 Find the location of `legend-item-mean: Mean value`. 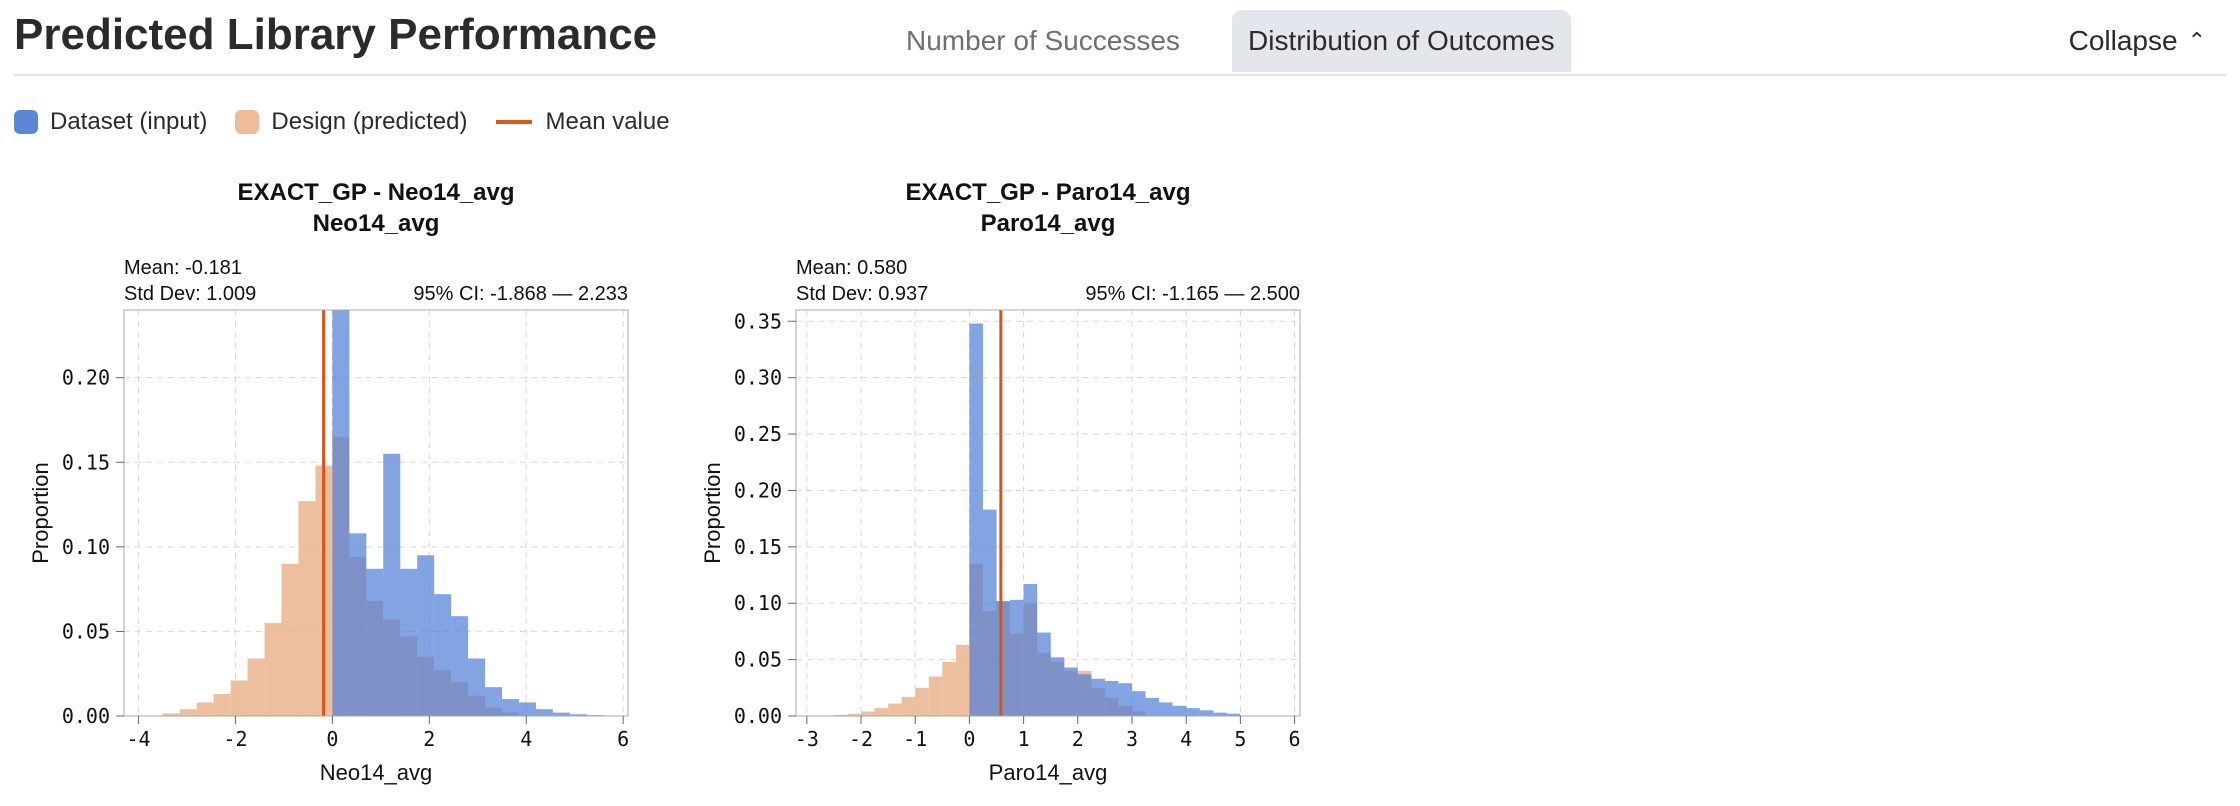

legend-item-mean: Mean value is located at coordinates (582, 122).